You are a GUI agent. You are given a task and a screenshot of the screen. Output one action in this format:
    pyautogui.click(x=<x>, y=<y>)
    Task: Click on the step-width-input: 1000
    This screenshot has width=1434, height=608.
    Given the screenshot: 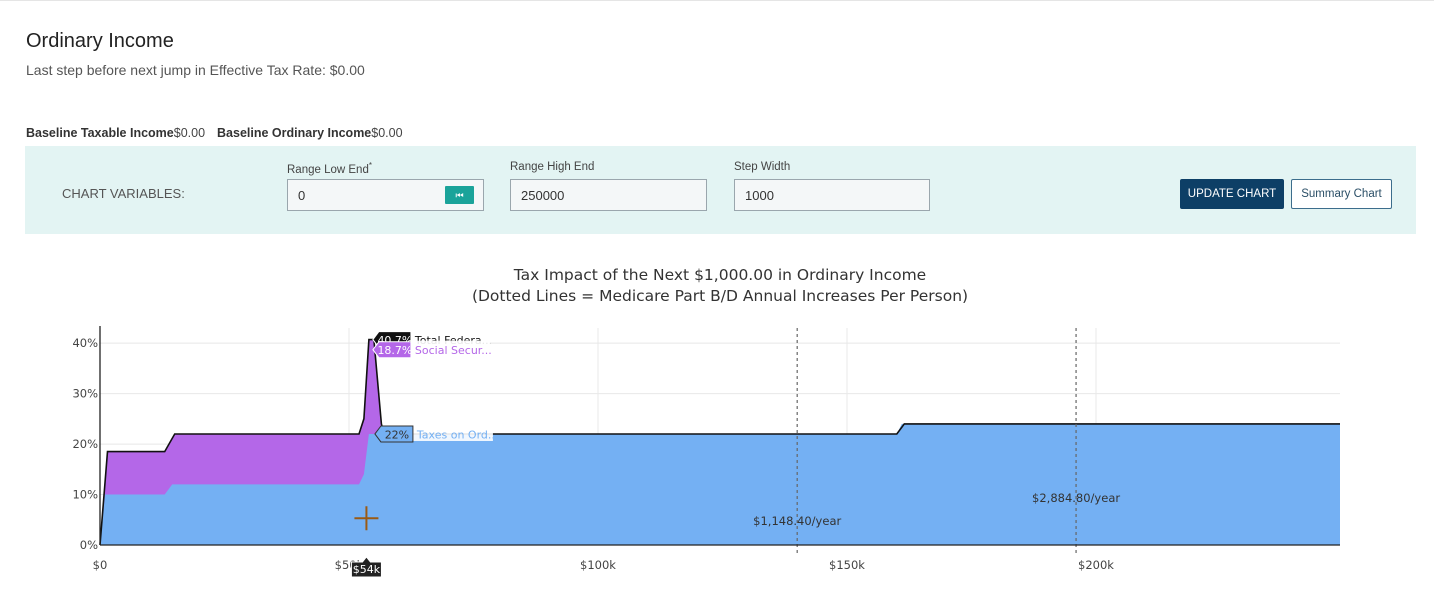 What is the action you would take?
    pyautogui.click(x=832, y=195)
    